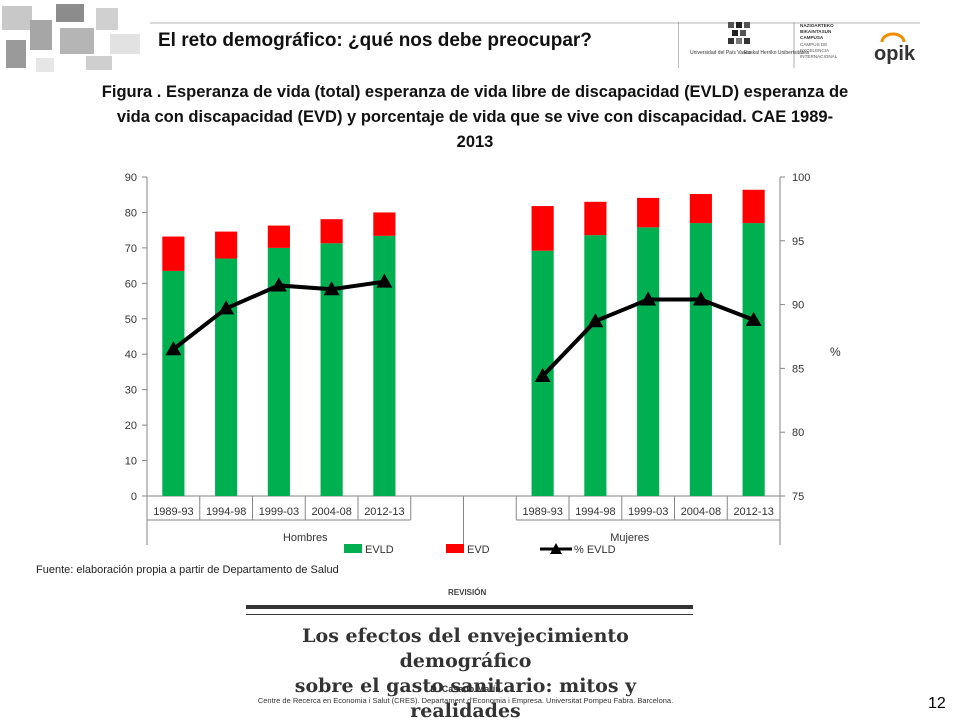  Describe the element at coordinates (75, 38) in the screenshot. I see `header-decoration` at that location.